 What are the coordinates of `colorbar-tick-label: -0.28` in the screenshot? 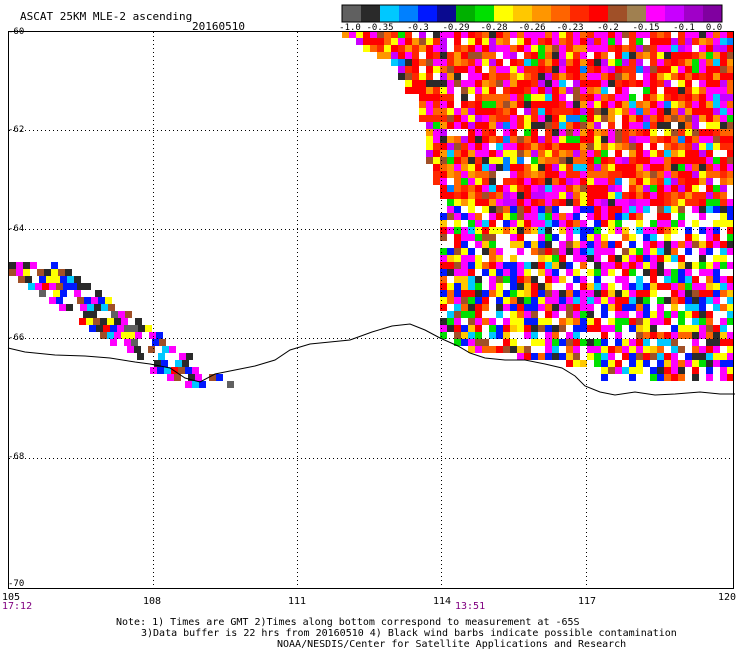 It's located at (494, 28).